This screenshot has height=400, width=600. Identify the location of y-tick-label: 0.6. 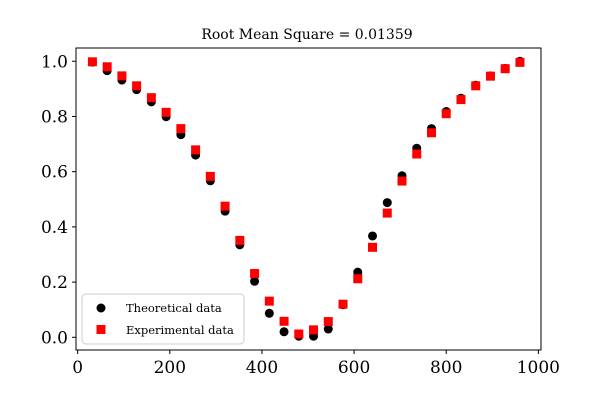
(54, 173).